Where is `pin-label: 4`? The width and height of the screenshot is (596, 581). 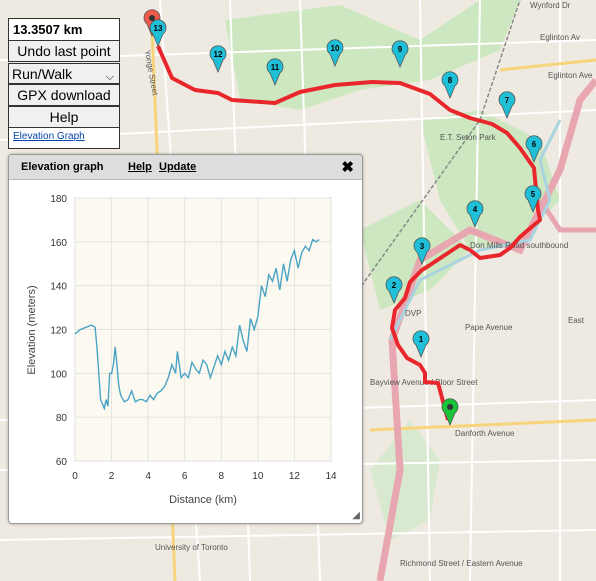
pin-label: 4 is located at coordinates (475, 209).